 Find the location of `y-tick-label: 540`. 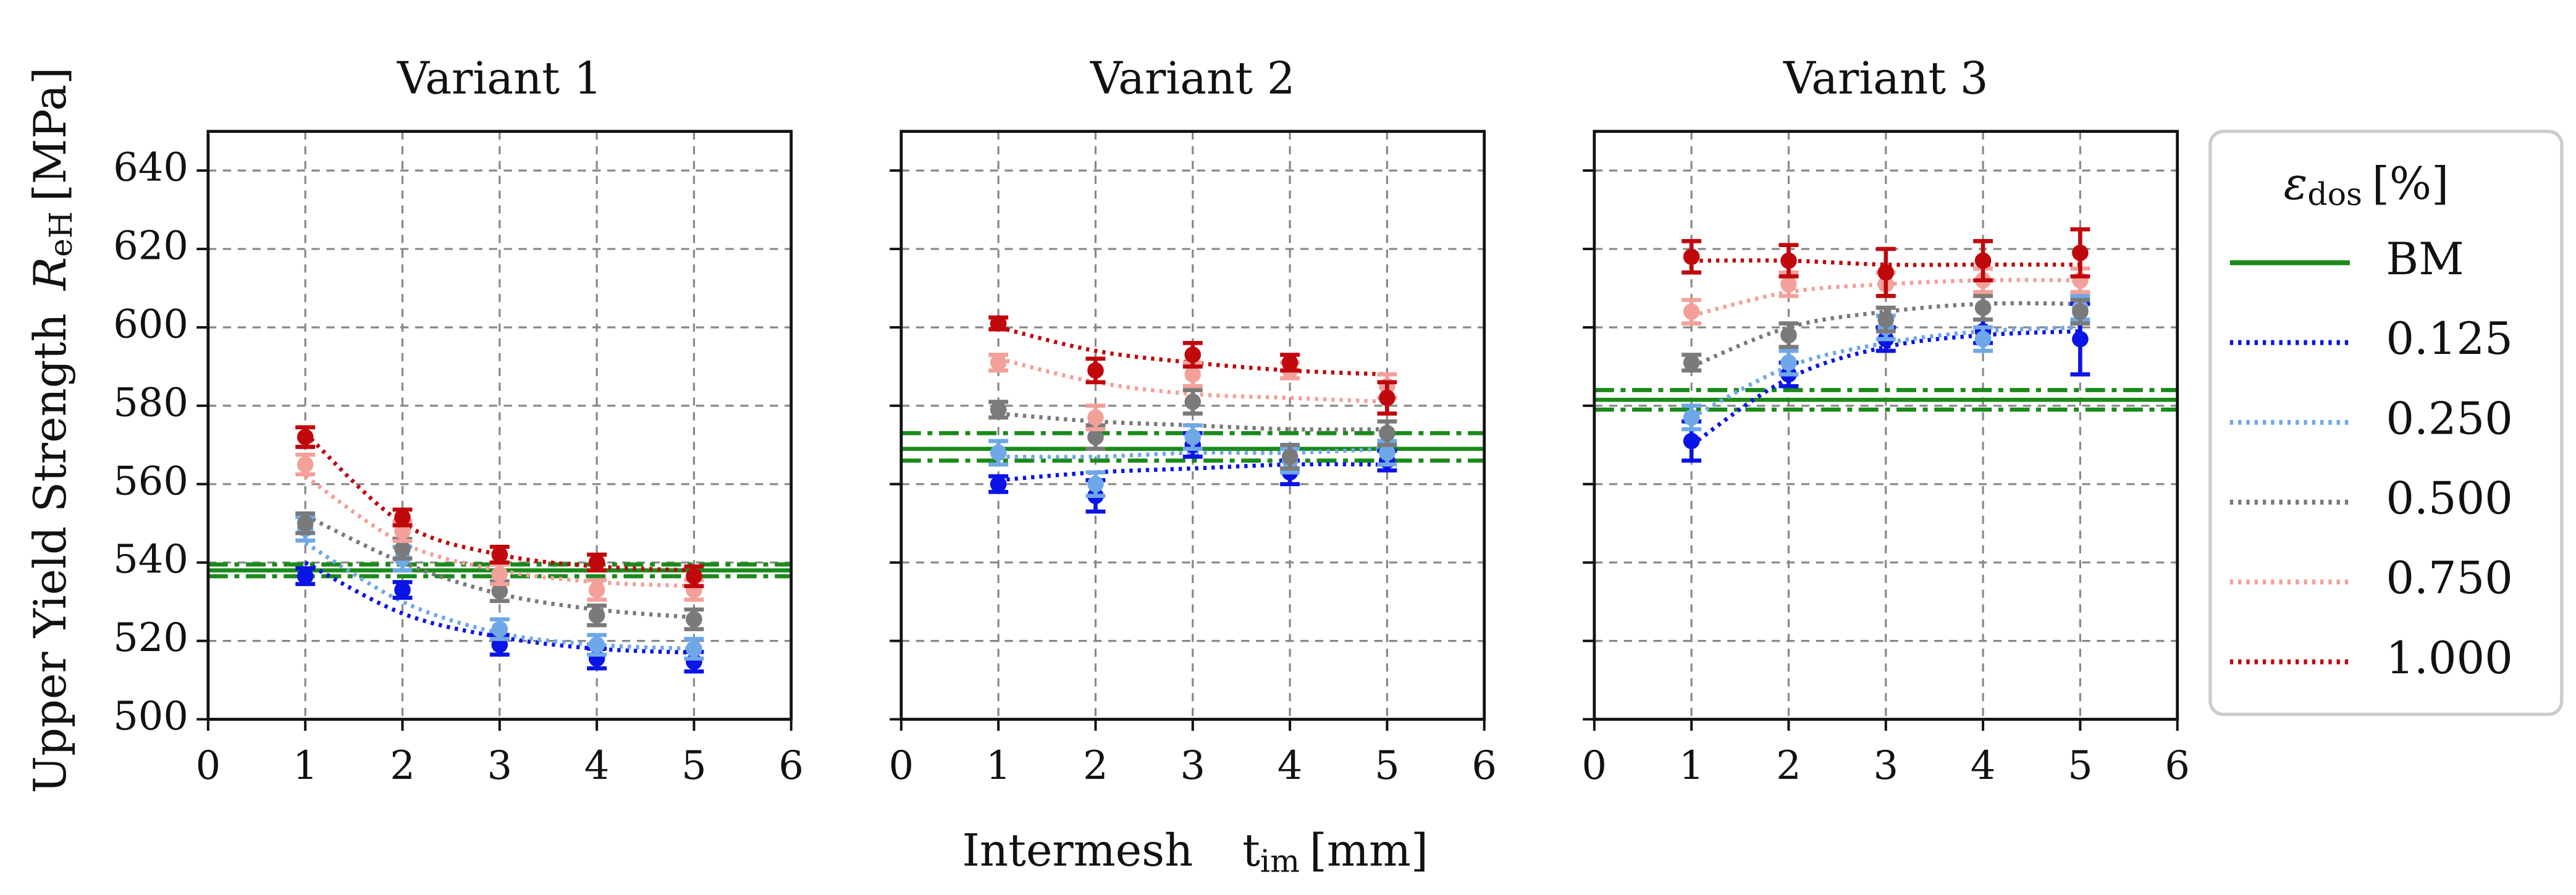

y-tick-label: 540 is located at coordinates (150, 559).